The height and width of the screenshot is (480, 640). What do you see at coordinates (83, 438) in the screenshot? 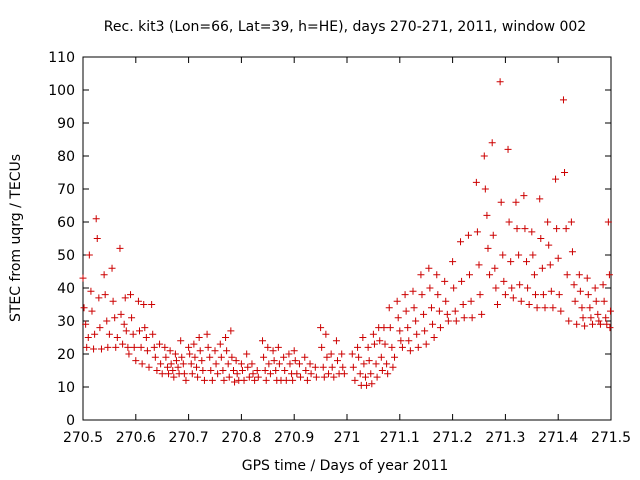
I see `x-tick-label: 270.5` at bounding box center [83, 438].